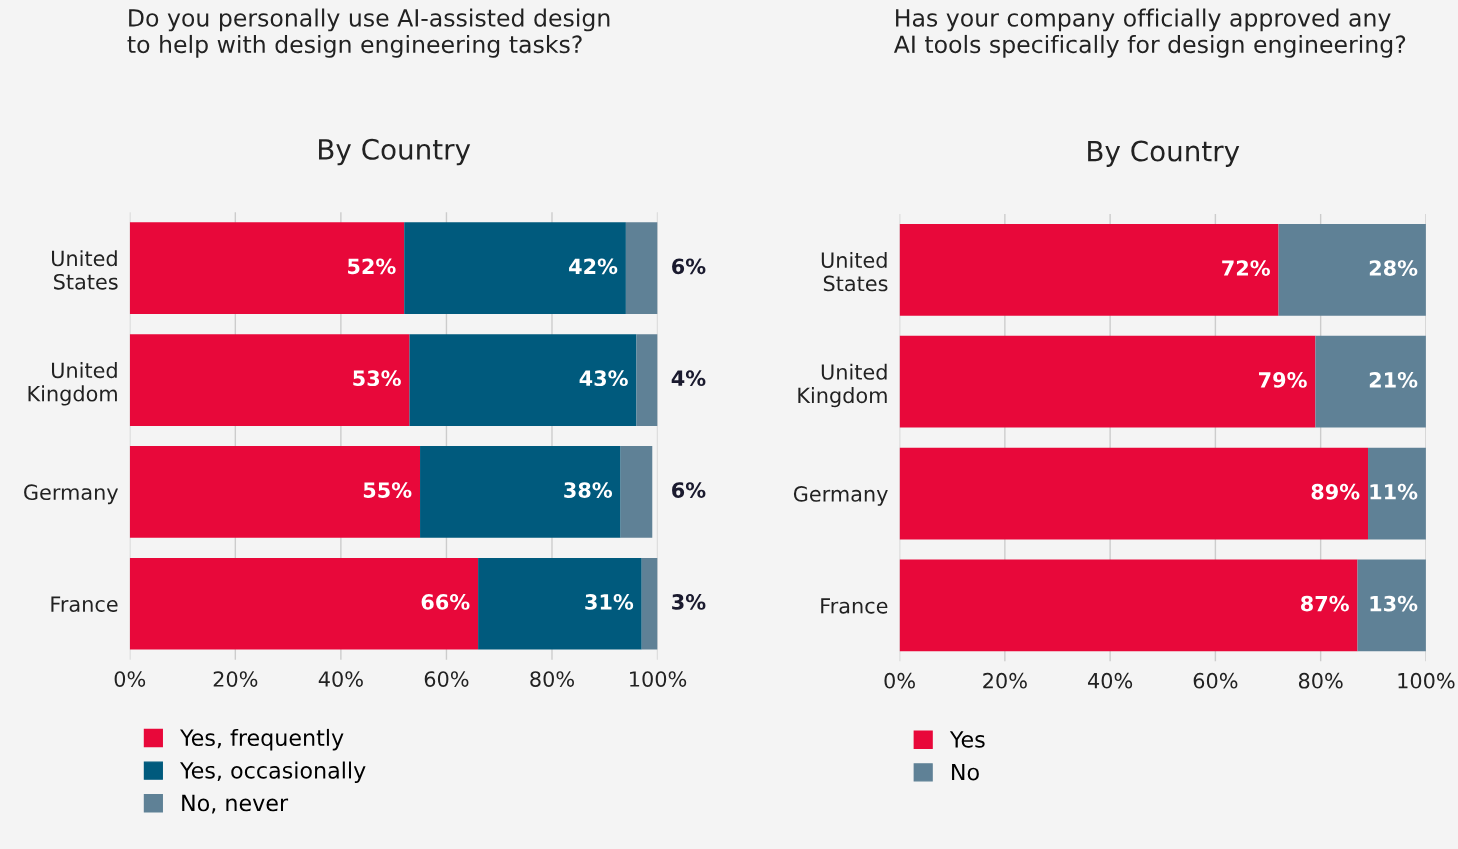 This screenshot has height=849, width=1458. What do you see at coordinates (688, 378) in the screenshot?
I see `data-label: 4%` at bounding box center [688, 378].